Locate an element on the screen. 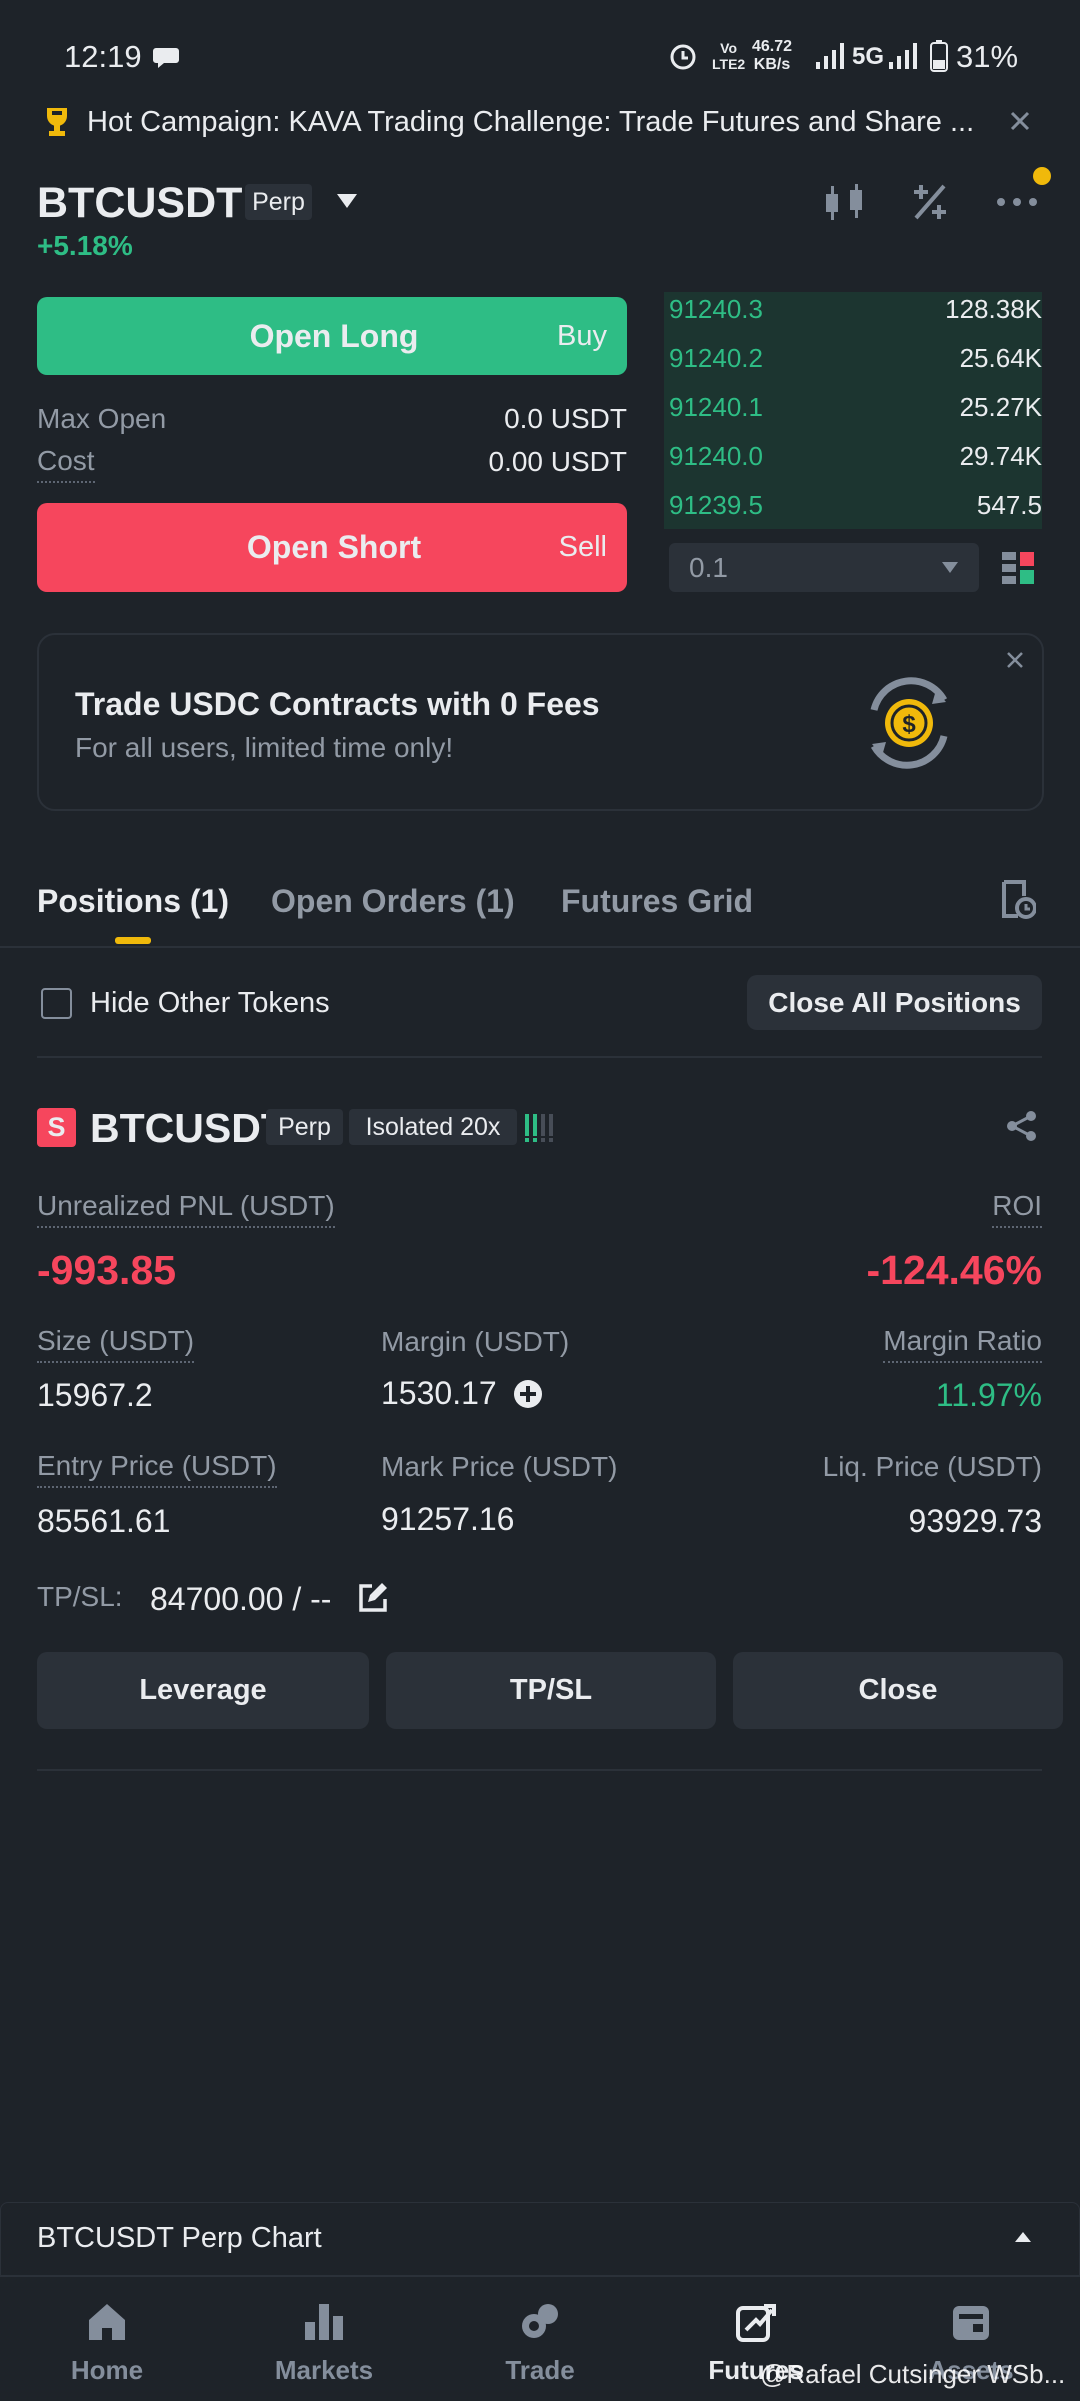 The width and height of the screenshot is (1080, 2401). open-long-label: Open Long is located at coordinates (334, 336).